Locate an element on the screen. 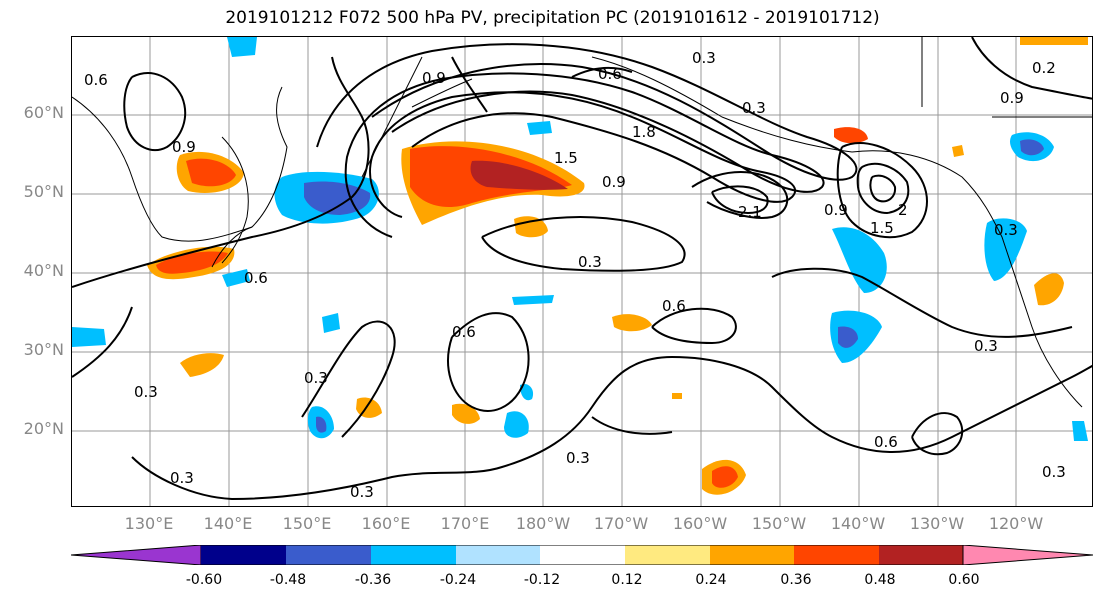 This screenshot has height=601, width=1105. neg-anomaly-central-core is located at coordinates (321, 424).